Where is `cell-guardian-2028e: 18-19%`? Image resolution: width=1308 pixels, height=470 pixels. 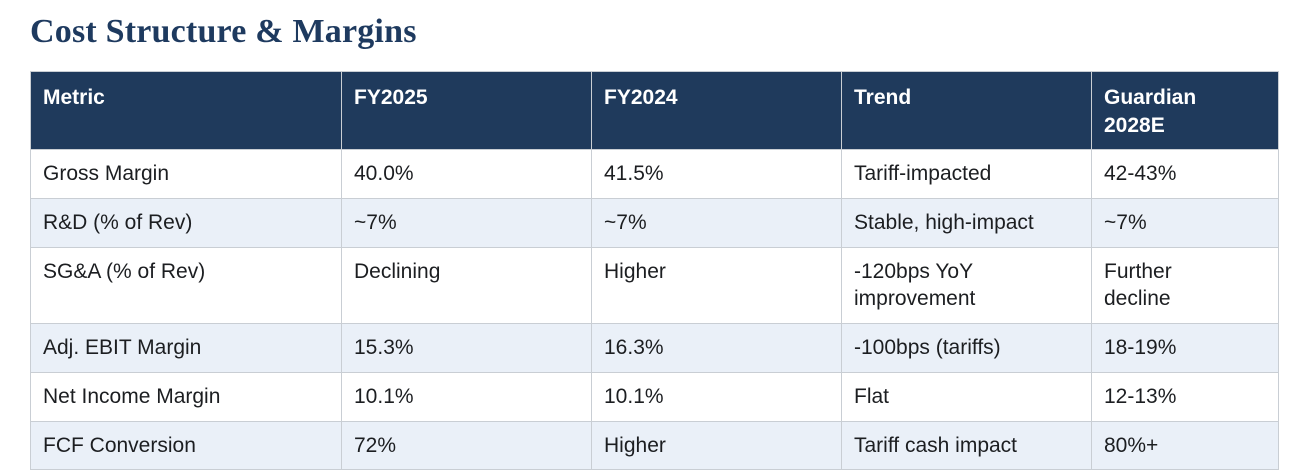
cell-guardian-2028e: 18-19% is located at coordinates (1185, 348).